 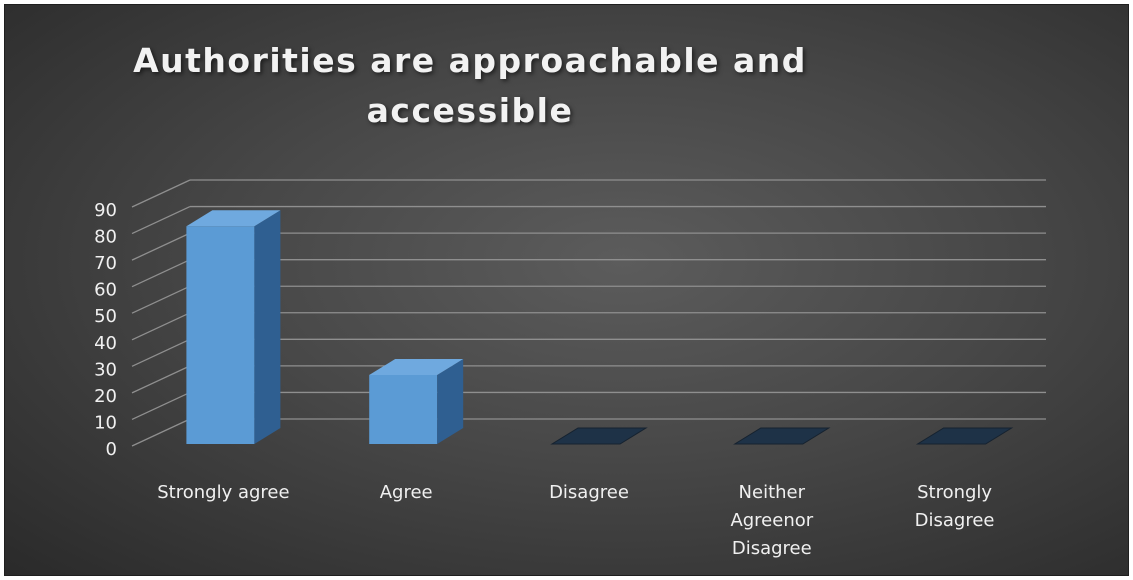 I want to click on x-tick-label-line: Neither, so click(x=772, y=492).